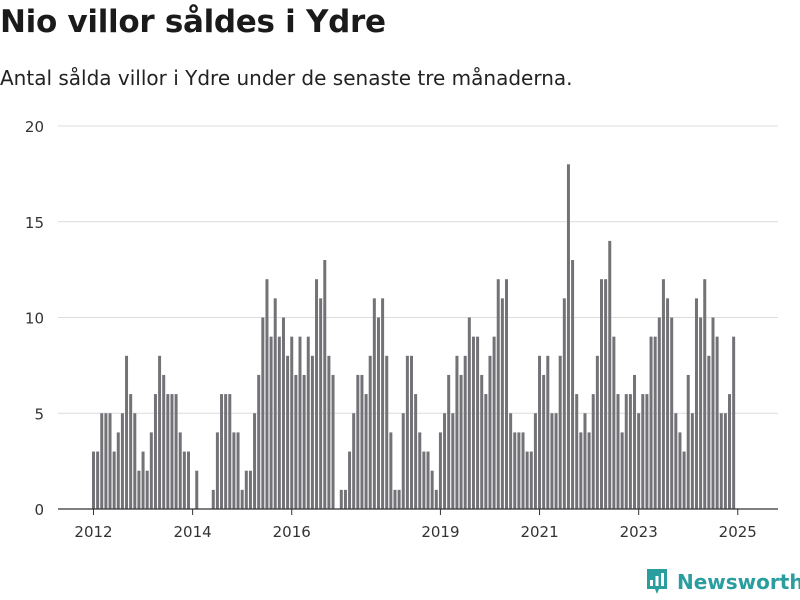 The image size is (800, 600). What do you see at coordinates (39, 414) in the screenshot?
I see `y-tick-label: 5` at bounding box center [39, 414].